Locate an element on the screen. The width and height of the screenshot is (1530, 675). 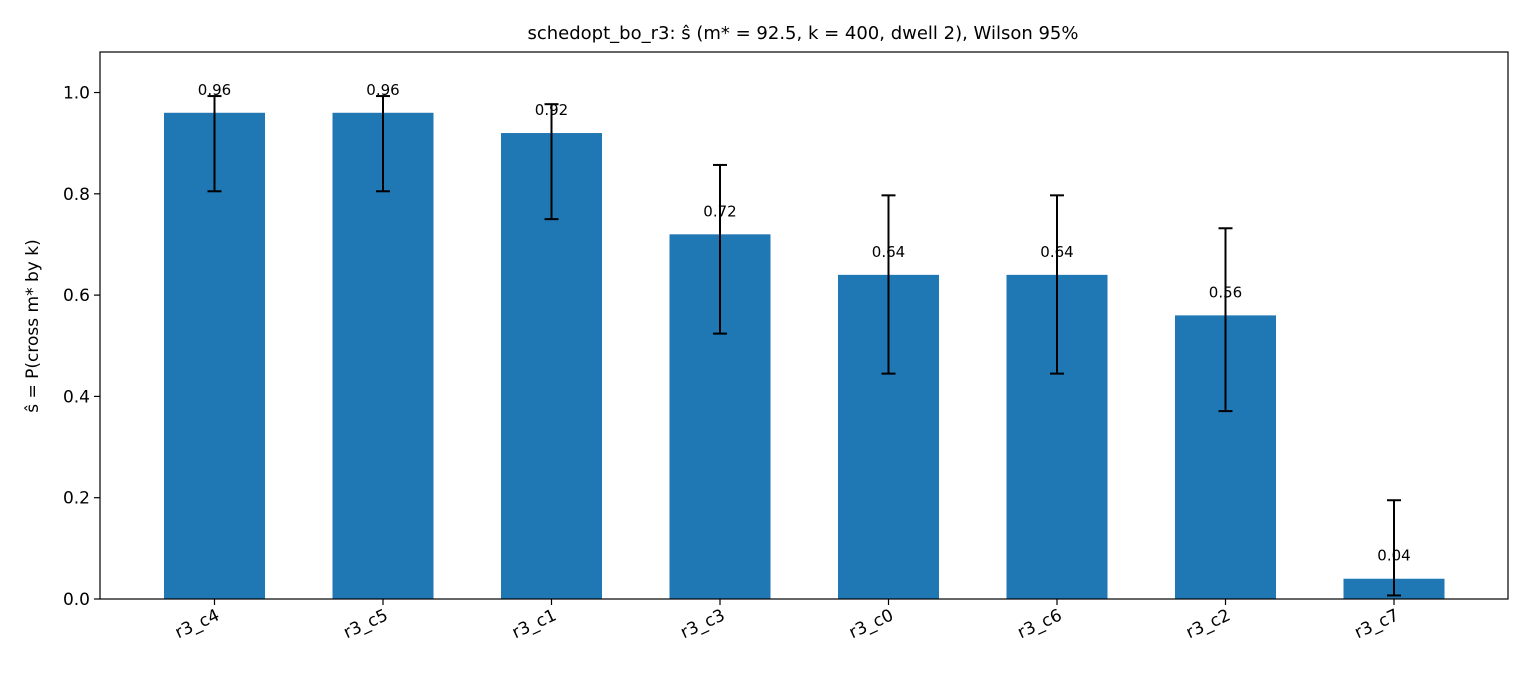
y-tick-label-2: 0.4 is located at coordinates (76, 397).